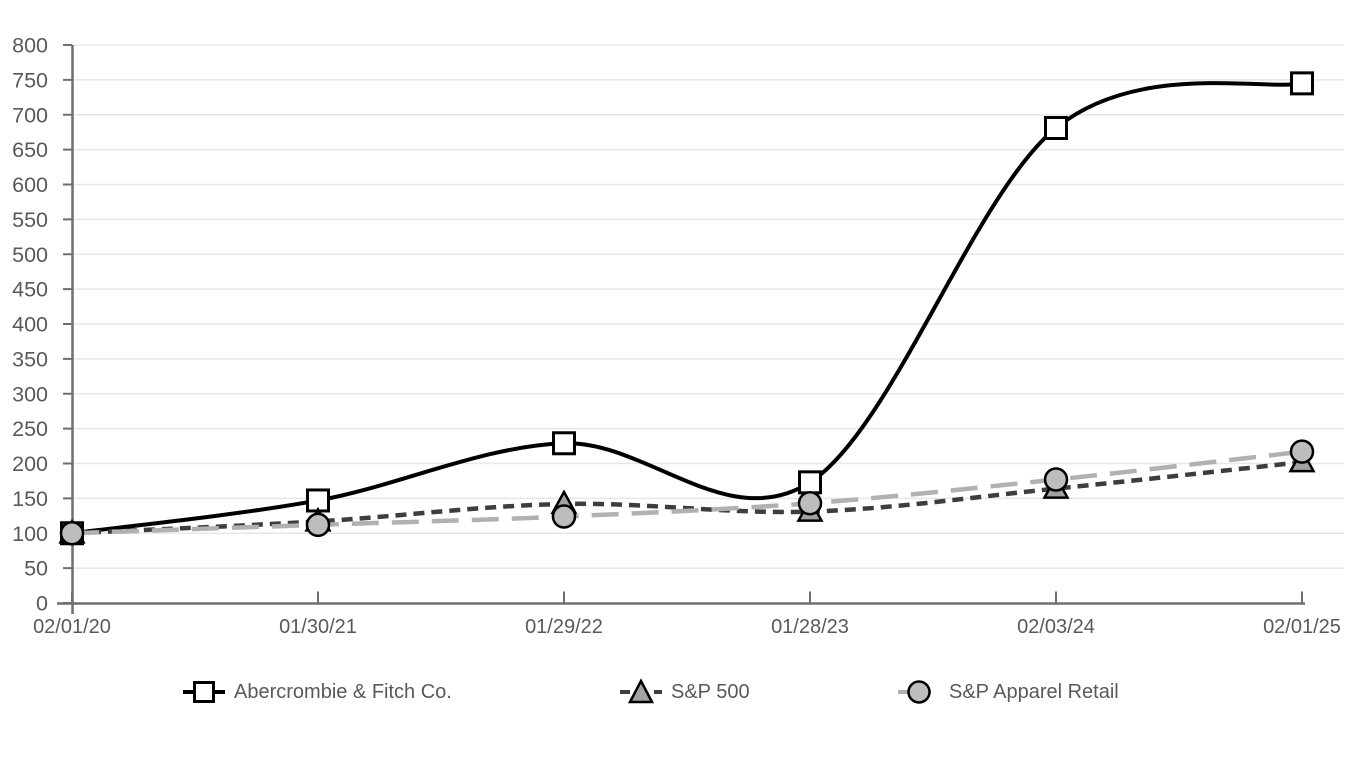 Image resolution: width=1348 pixels, height=760 pixels. I want to click on y-axis-label: 100, so click(30, 534).